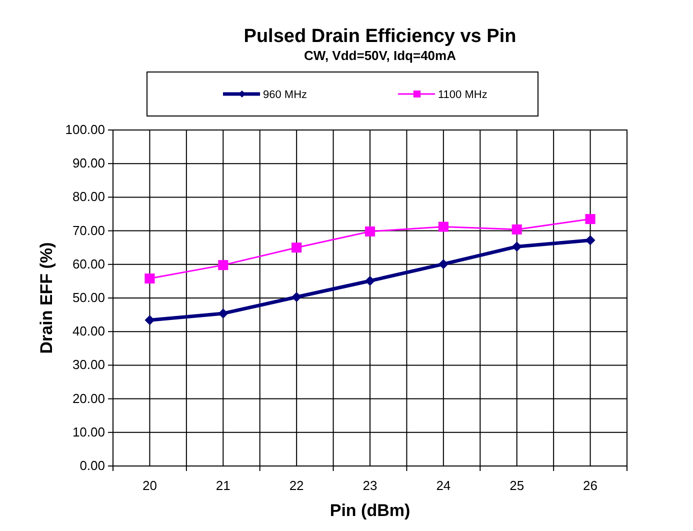 The width and height of the screenshot is (693, 531). I want to click on chart-subtitle: CW, Vdd=50V, Idq=40mA, so click(380, 55).